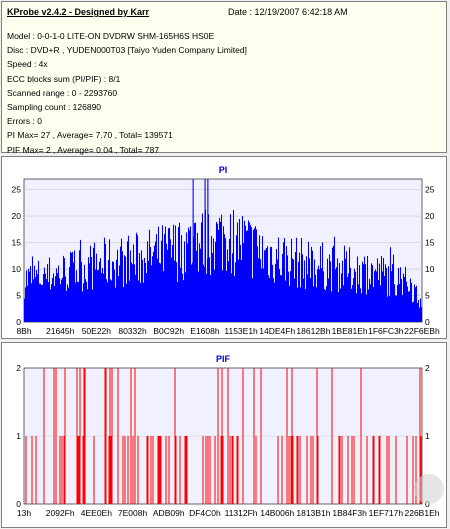  Describe the element at coordinates (60, 331) in the screenshot. I see `x-tick-label: 21645h` at that location.